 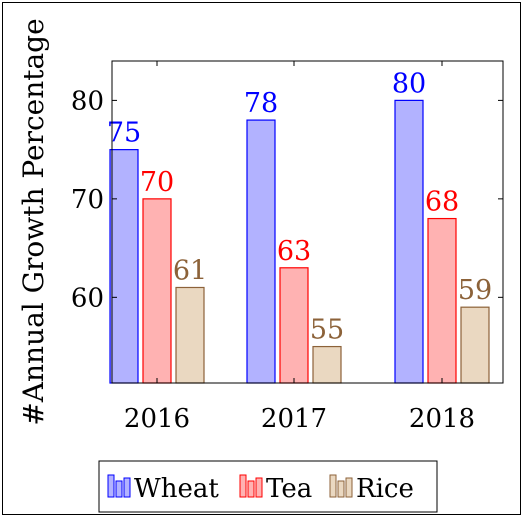 What do you see at coordinates (475, 290) in the screenshot?
I see `data-label-rice-2018: 59` at bounding box center [475, 290].